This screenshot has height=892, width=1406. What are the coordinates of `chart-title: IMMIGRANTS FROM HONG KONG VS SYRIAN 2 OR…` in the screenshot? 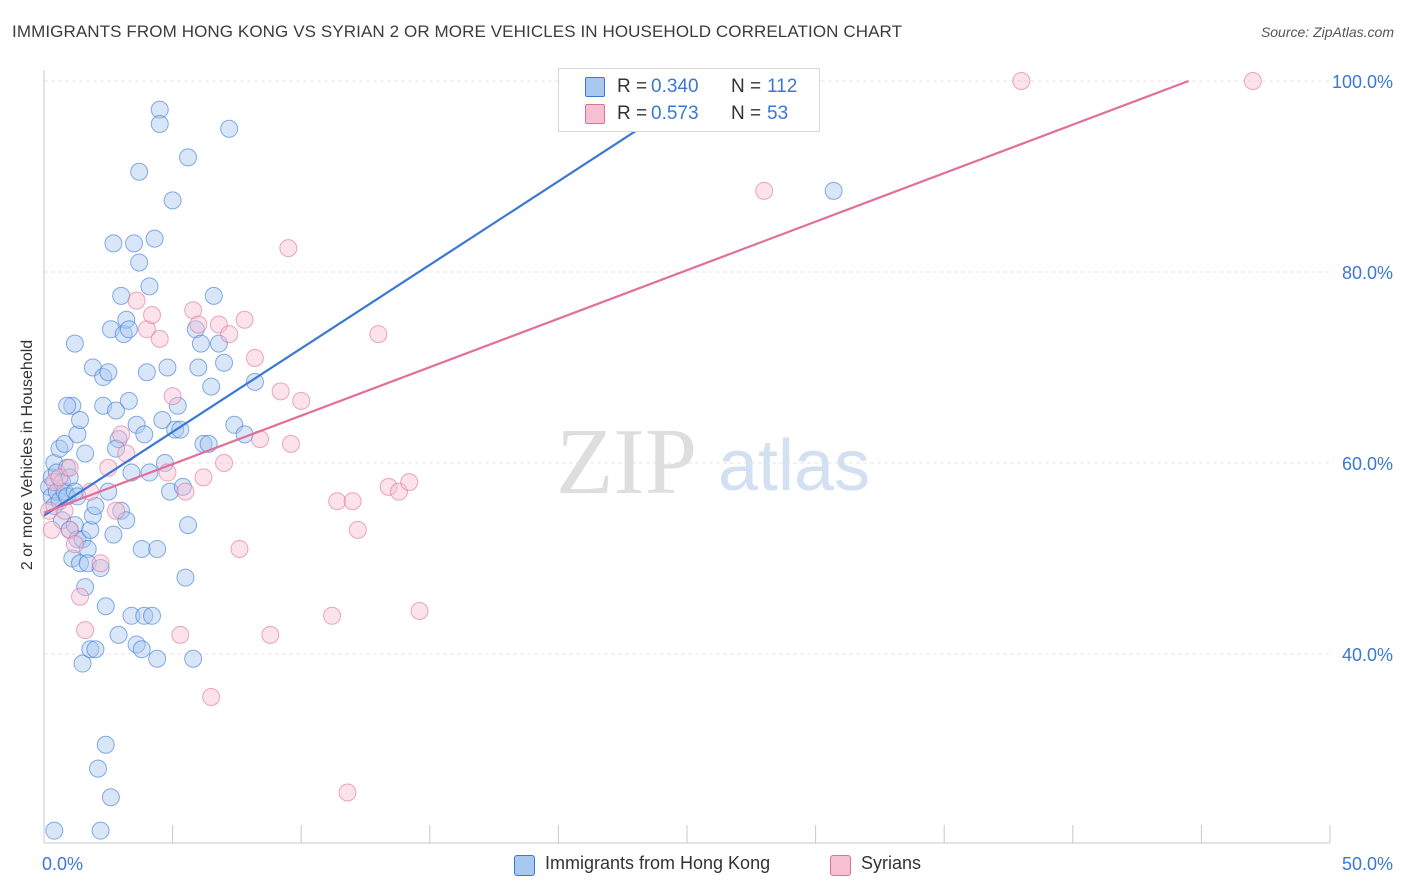 It's located at (457, 31).